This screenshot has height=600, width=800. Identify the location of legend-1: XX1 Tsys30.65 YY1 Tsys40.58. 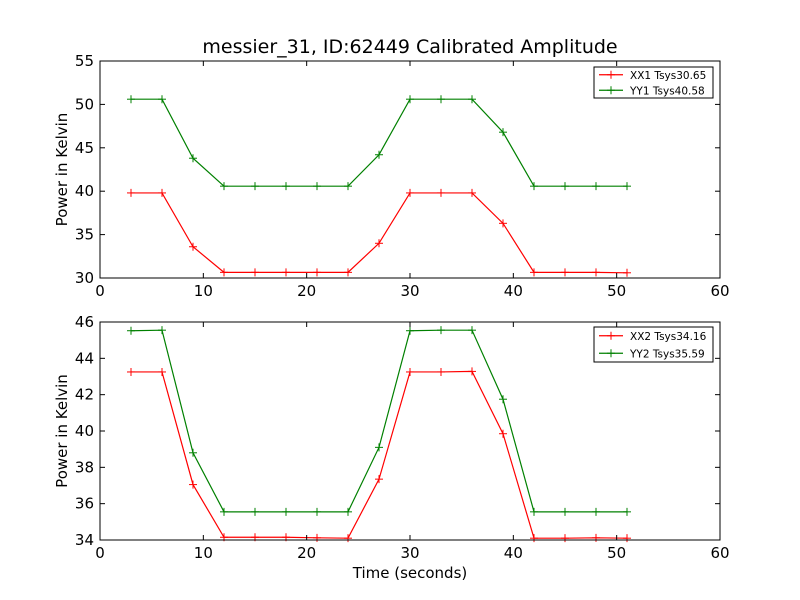
(653, 82).